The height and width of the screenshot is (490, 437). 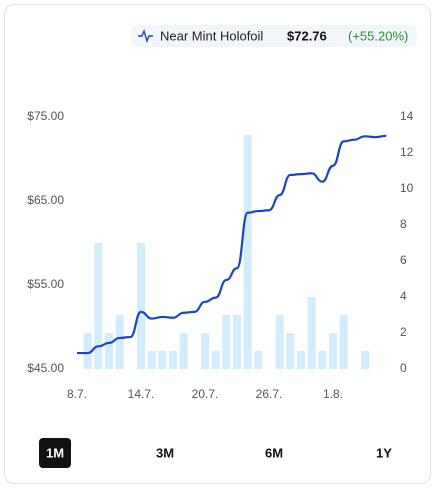 What do you see at coordinates (274, 452) in the screenshot?
I see `range-button: 6M` at bounding box center [274, 452].